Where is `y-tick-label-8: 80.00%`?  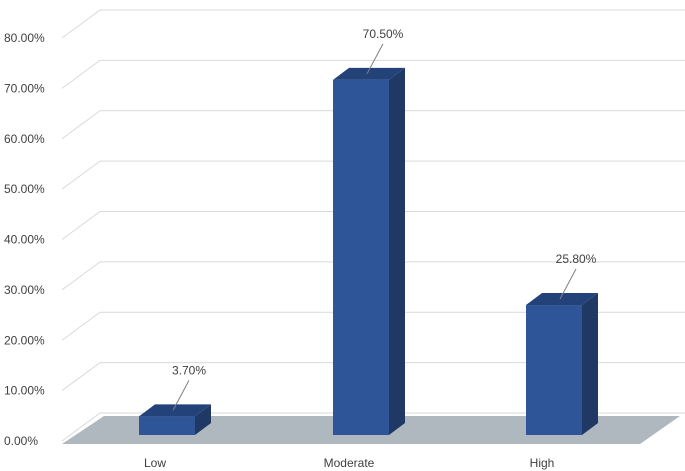 y-tick-label-8: 80.00% is located at coordinates (24, 38).